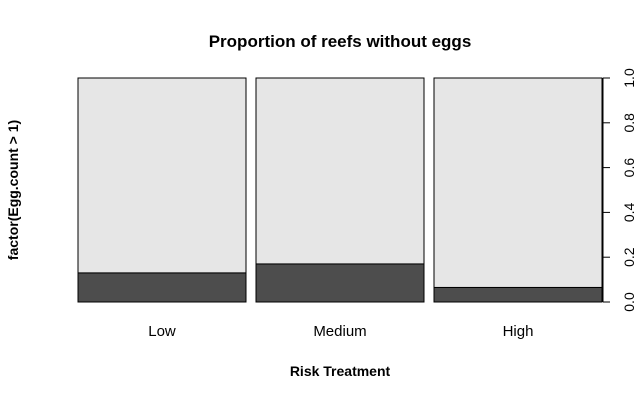 The height and width of the screenshot is (400, 643). Describe the element at coordinates (629, 123) in the screenshot. I see `y-tick-label: 0.8` at that location.